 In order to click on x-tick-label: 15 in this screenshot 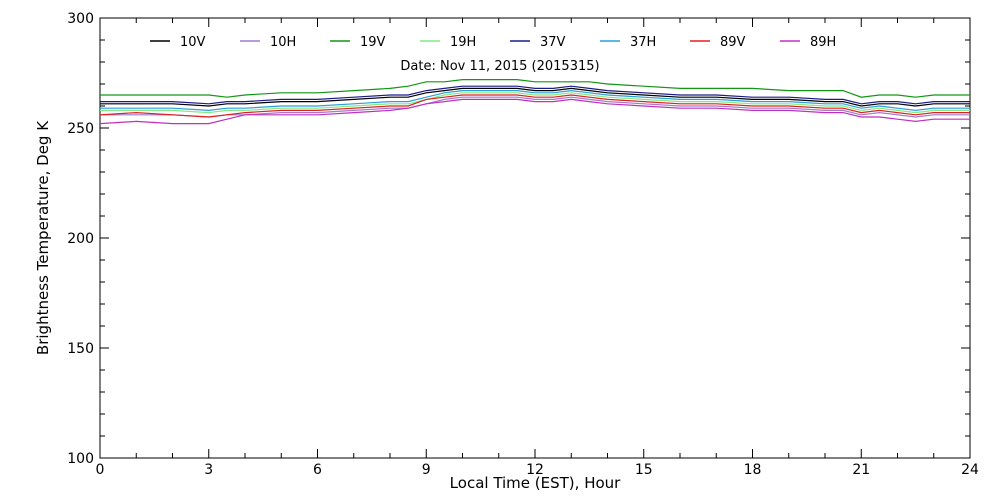, I will do `click(644, 470)`.